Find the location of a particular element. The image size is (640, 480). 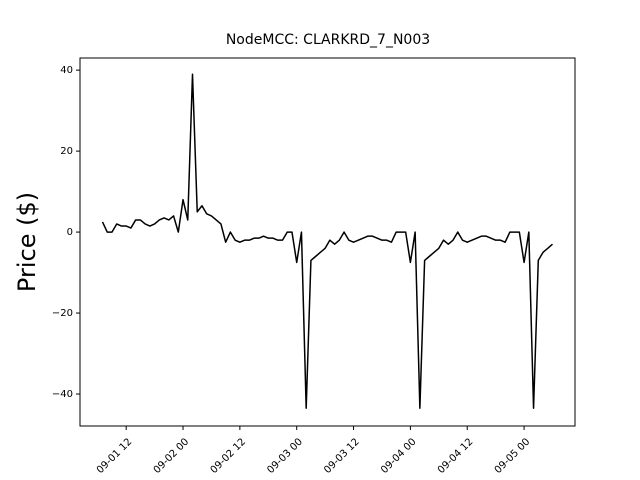

x-tick-label: 09-03 12 is located at coordinates (342, 456).